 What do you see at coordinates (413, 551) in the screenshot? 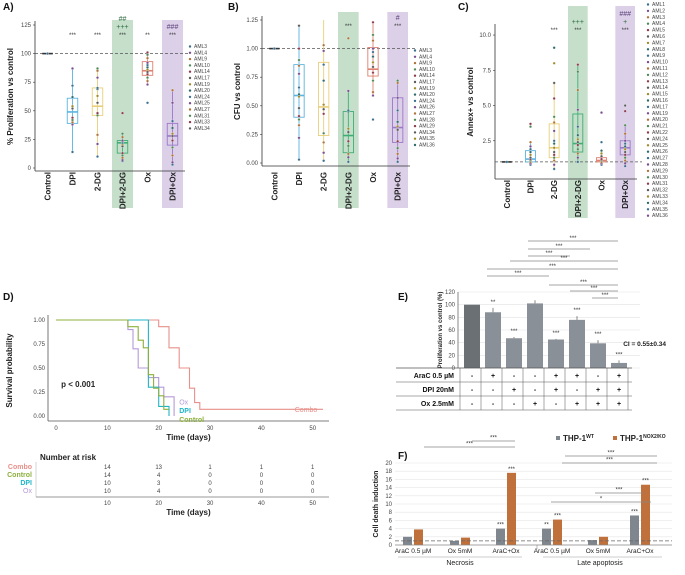
I see `category-label: AraC 0.5 µM` at bounding box center [413, 551].